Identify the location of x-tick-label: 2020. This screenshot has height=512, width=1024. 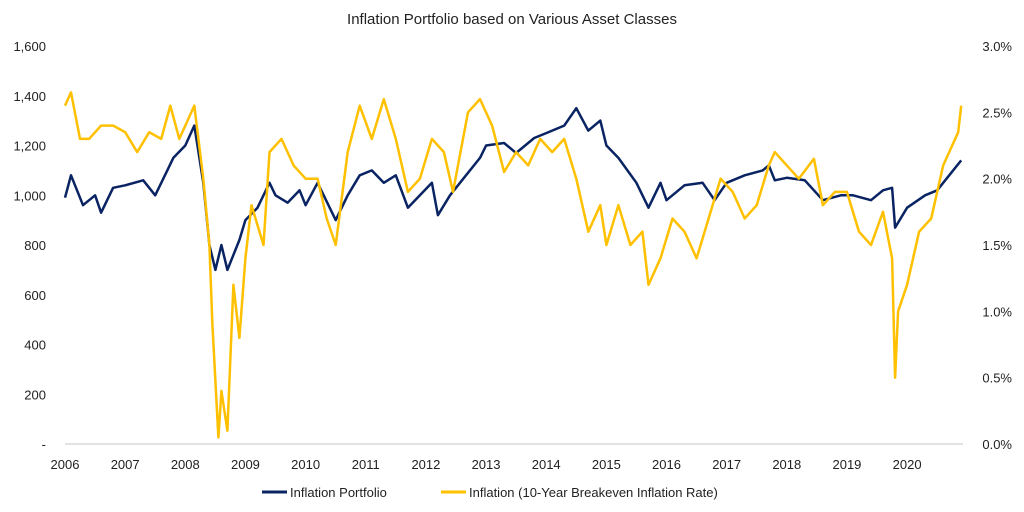
(907, 464).